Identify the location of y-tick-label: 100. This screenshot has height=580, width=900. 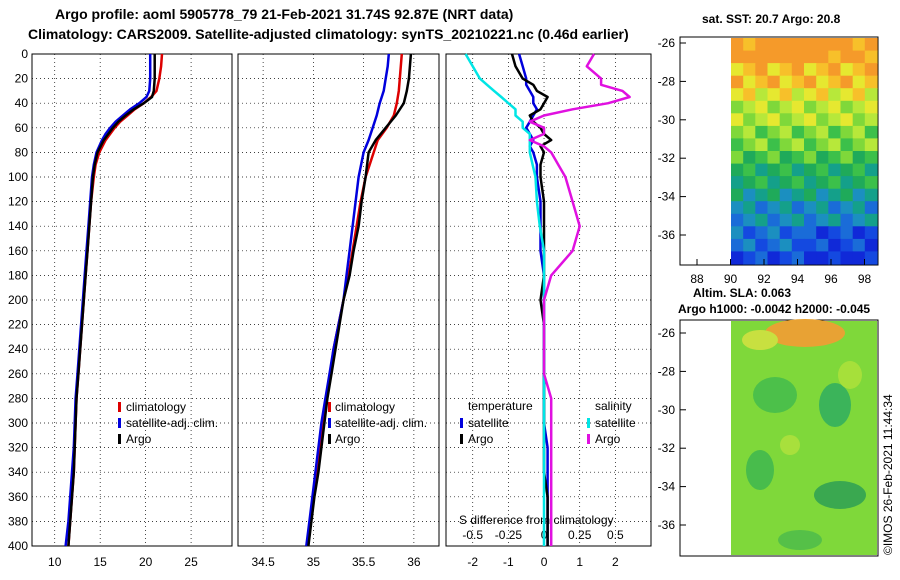
(18, 177).